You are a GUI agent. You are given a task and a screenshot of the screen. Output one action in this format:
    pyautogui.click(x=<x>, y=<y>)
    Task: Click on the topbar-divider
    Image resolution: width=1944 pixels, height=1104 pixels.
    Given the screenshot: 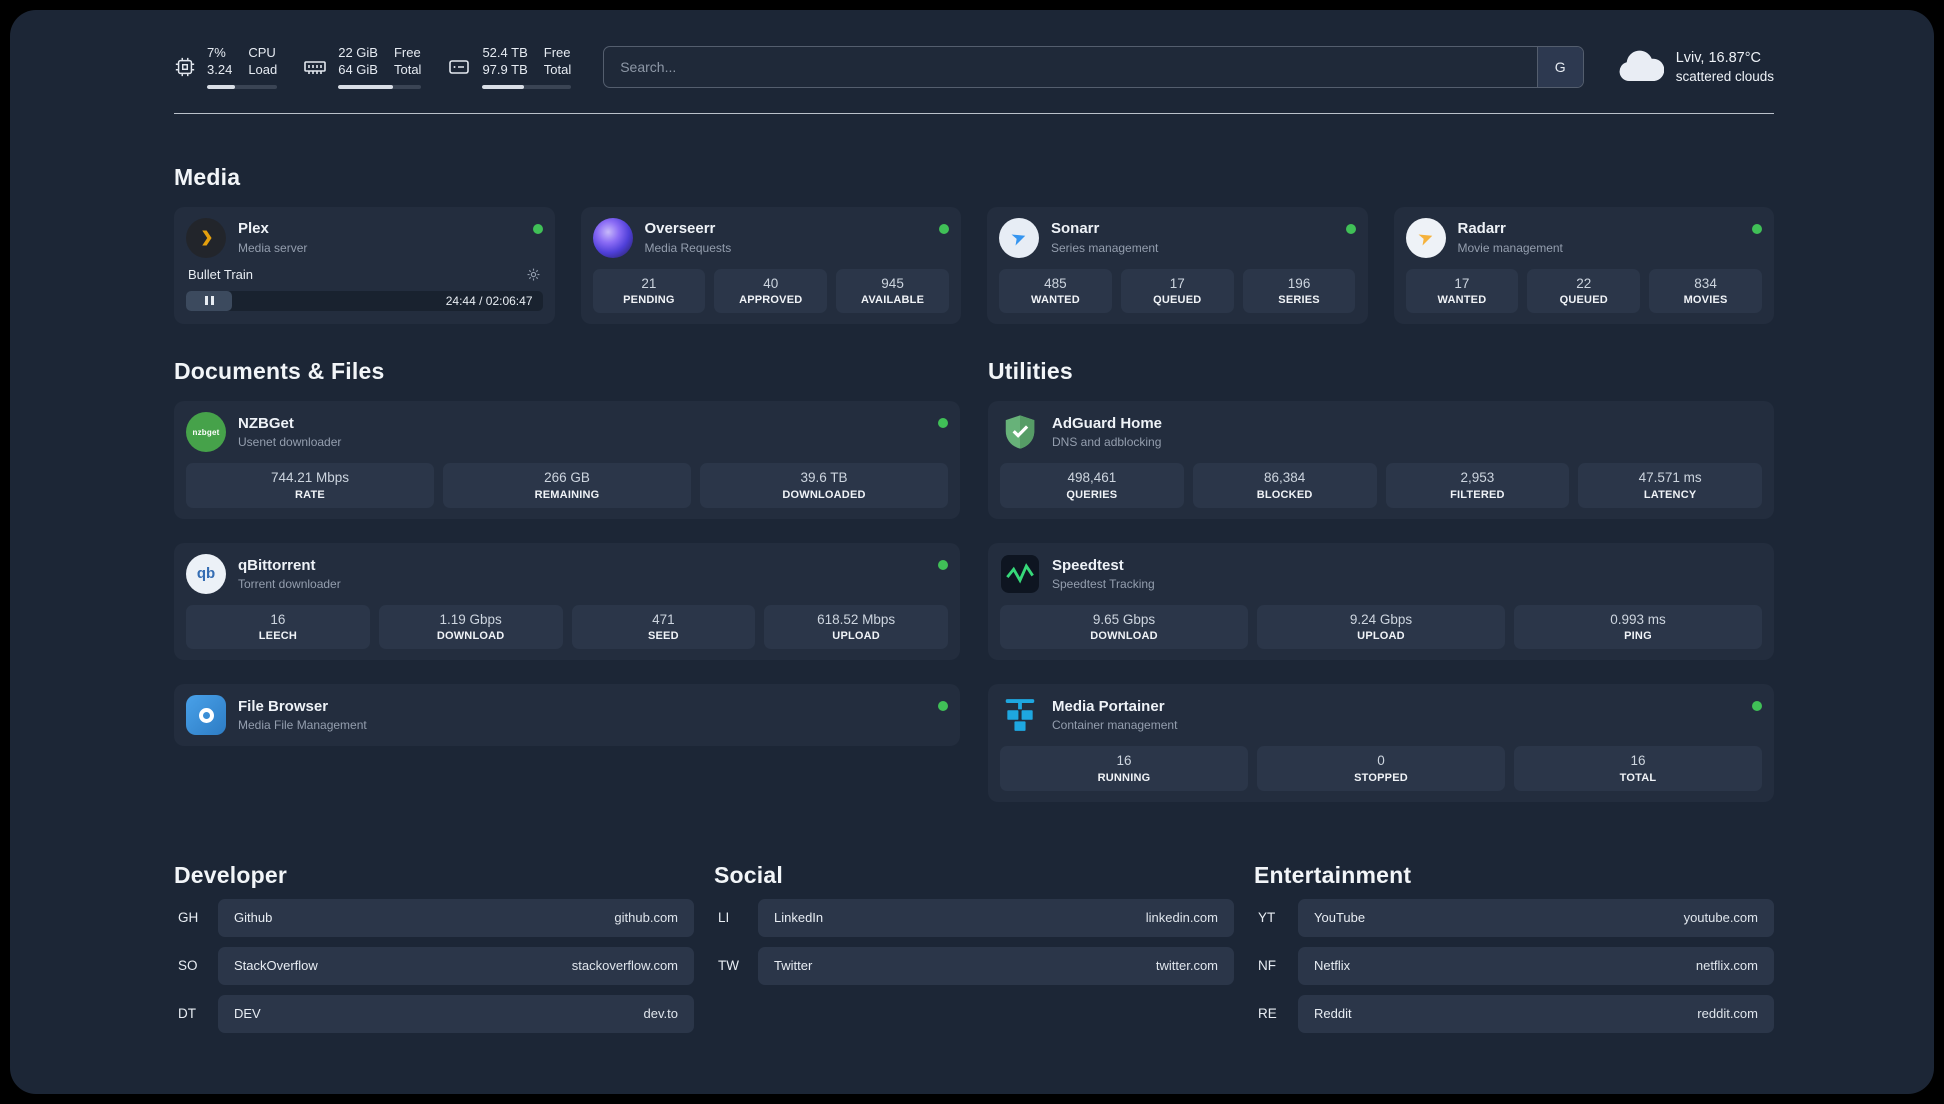 What is the action you would take?
    pyautogui.click(x=974, y=113)
    